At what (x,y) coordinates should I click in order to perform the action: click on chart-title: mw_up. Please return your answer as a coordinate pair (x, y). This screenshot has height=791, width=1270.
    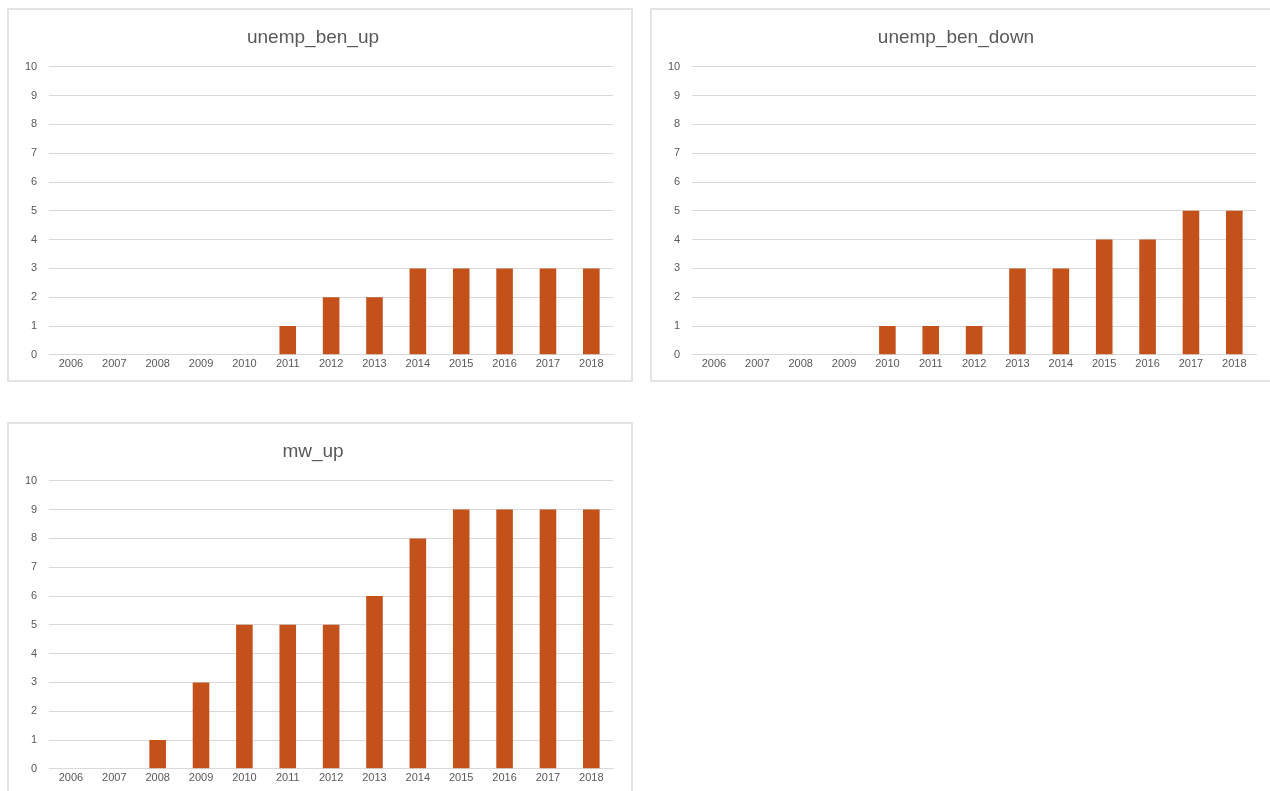
    Looking at the image, I should click on (313, 450).